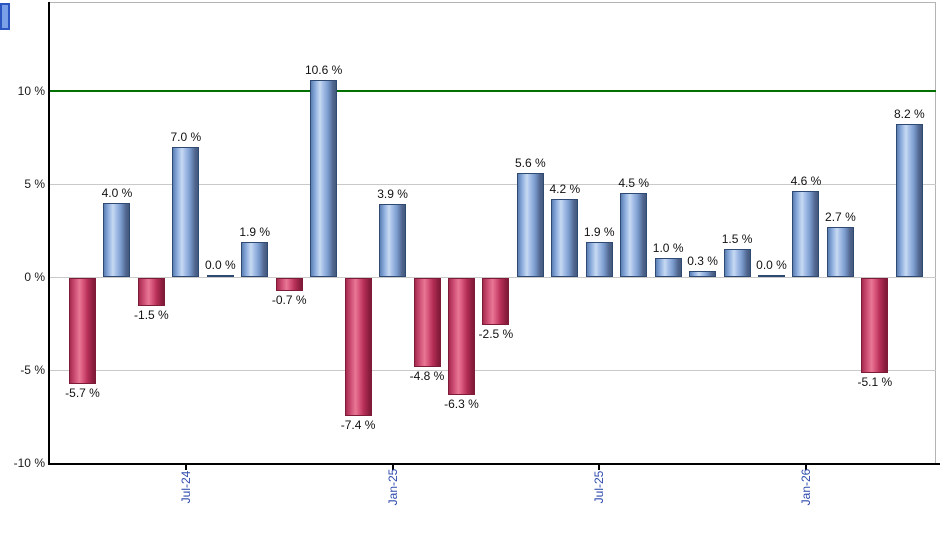 The image size is (940, 550). I want to click on reference-line-10pct, so click(493, 91).